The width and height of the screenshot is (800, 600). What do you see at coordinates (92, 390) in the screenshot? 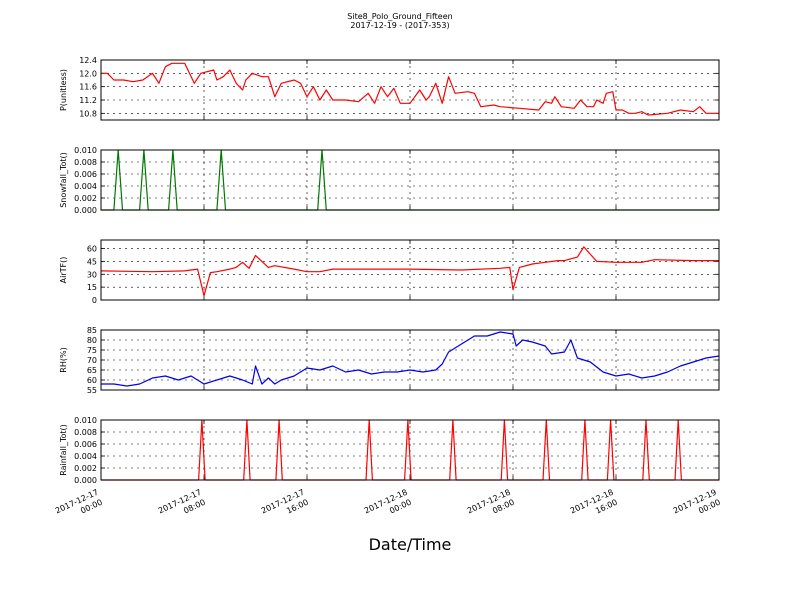
I see `y-tick-label: 55` at bounding box center [92, 390].